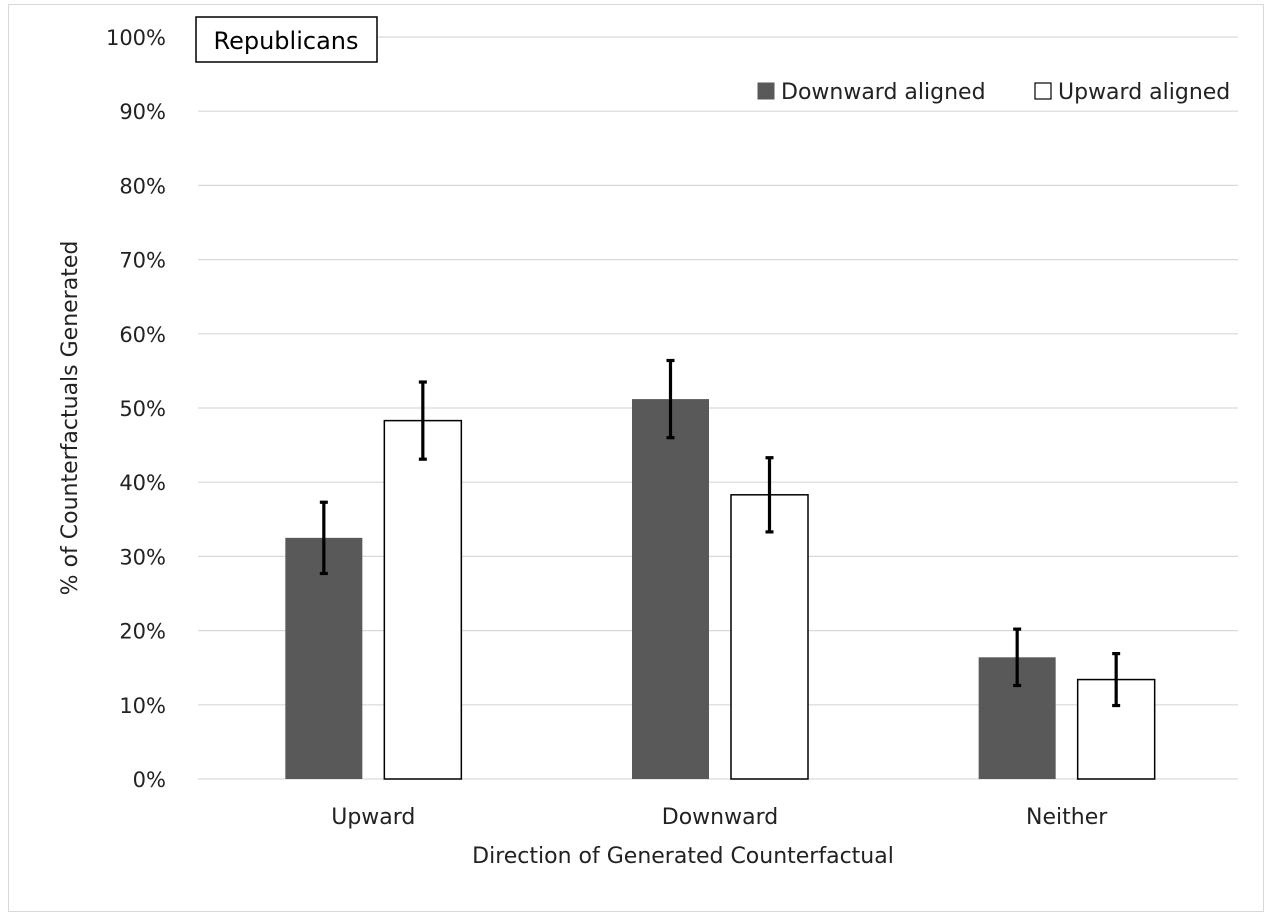 Image resolution: width=1267 pixels, height=918 pixels. What do you see at coordinates (70, 418) in the screenshot?
I see `y-axis-title: % of Counterfactuals Generated` at bounding box center [70, 418].